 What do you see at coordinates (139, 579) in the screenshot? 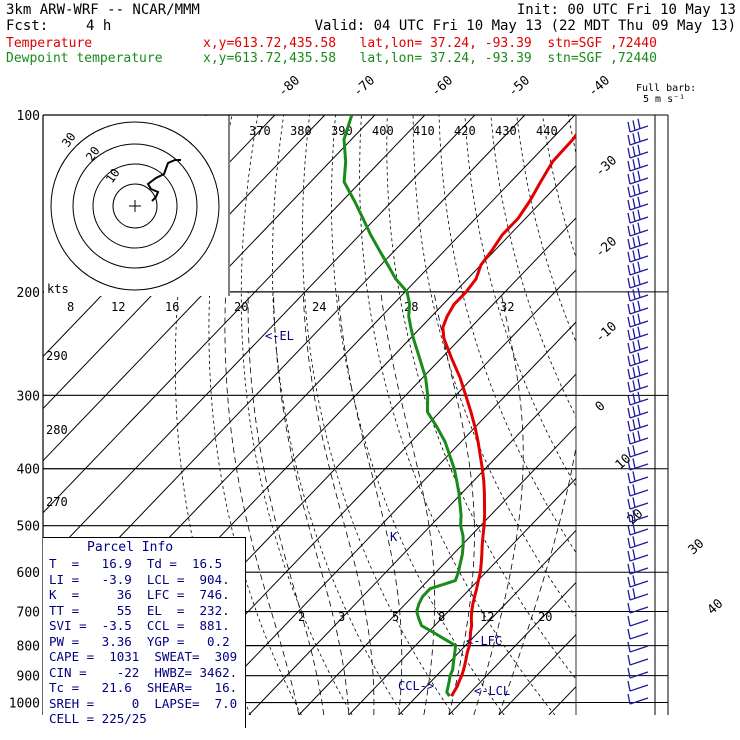
I see `parcel-info-row: LI = -3.9 LCL = 904.` at bounding box center [139, 579].